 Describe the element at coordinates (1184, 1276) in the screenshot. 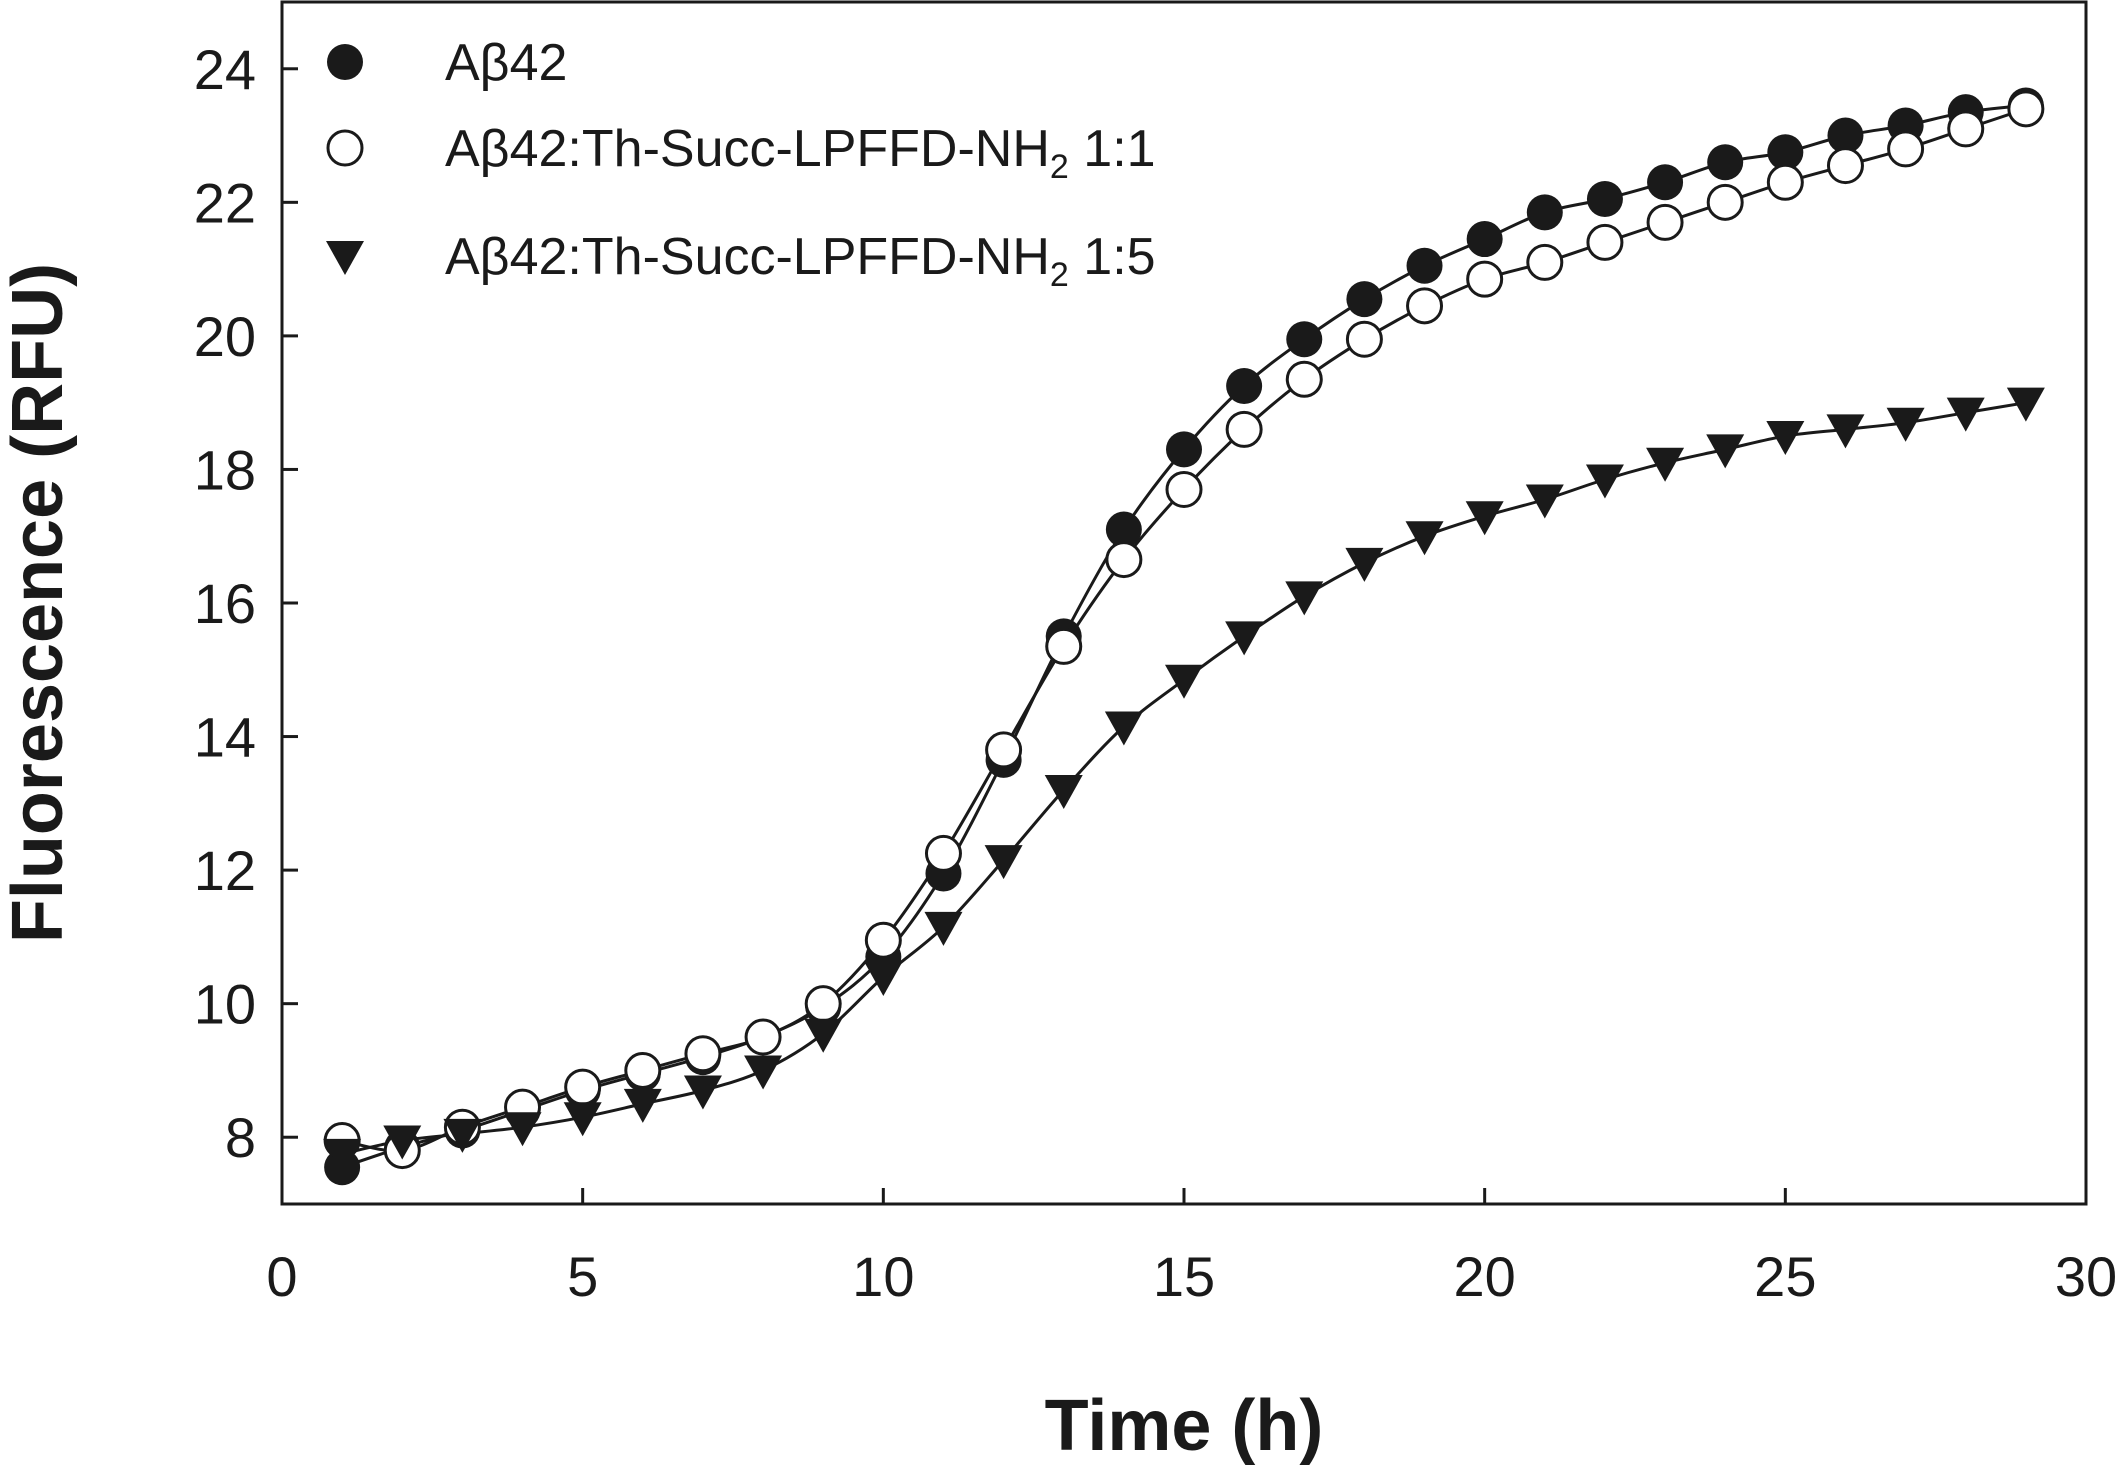

I see `x-tick-label: 15` at that location.